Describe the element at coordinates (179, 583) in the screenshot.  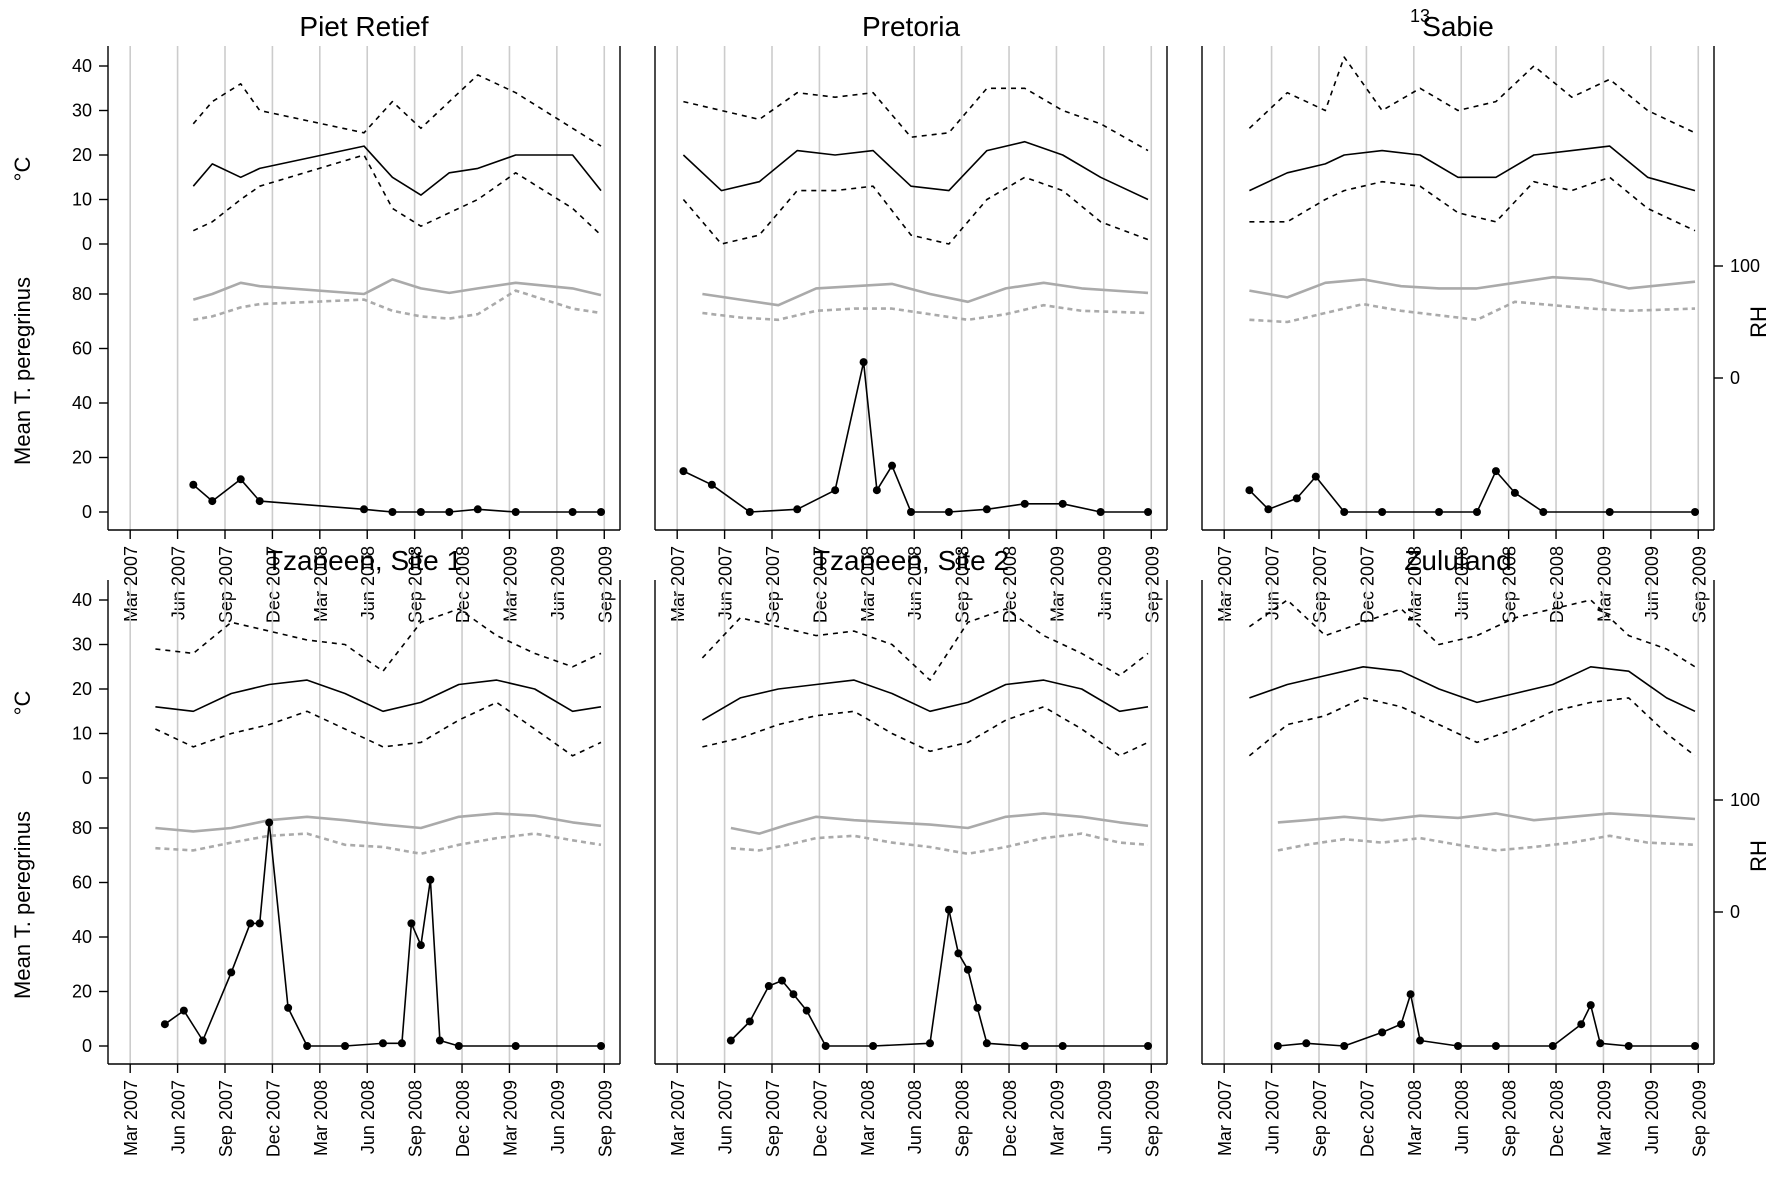
I see `x-tick-label: Jun 2007` at that location.